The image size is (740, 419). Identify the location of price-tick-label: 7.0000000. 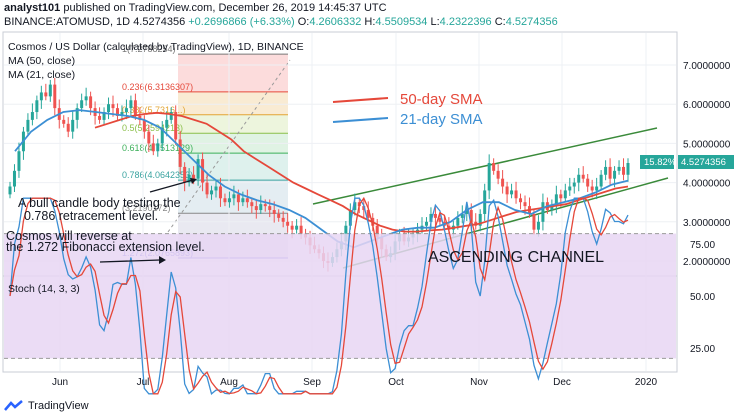
(707, 66).